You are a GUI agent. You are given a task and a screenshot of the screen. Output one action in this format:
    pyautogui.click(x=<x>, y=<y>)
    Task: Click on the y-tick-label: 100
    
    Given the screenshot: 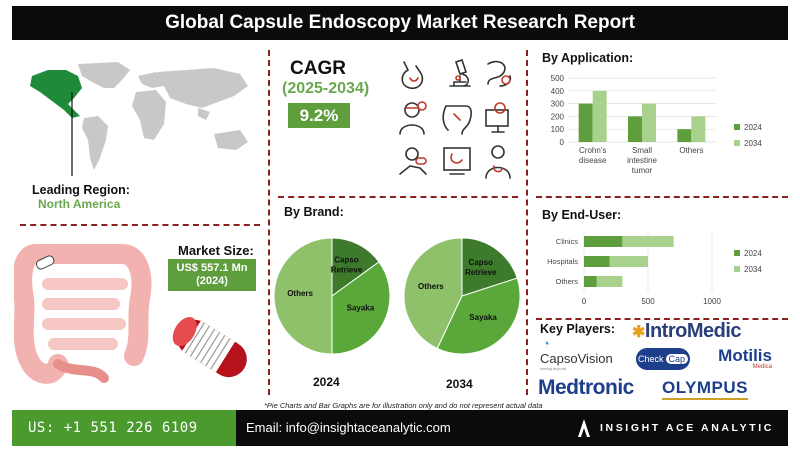 What is the action you would take?
    pyautogui.click(x=558, y=129)
    